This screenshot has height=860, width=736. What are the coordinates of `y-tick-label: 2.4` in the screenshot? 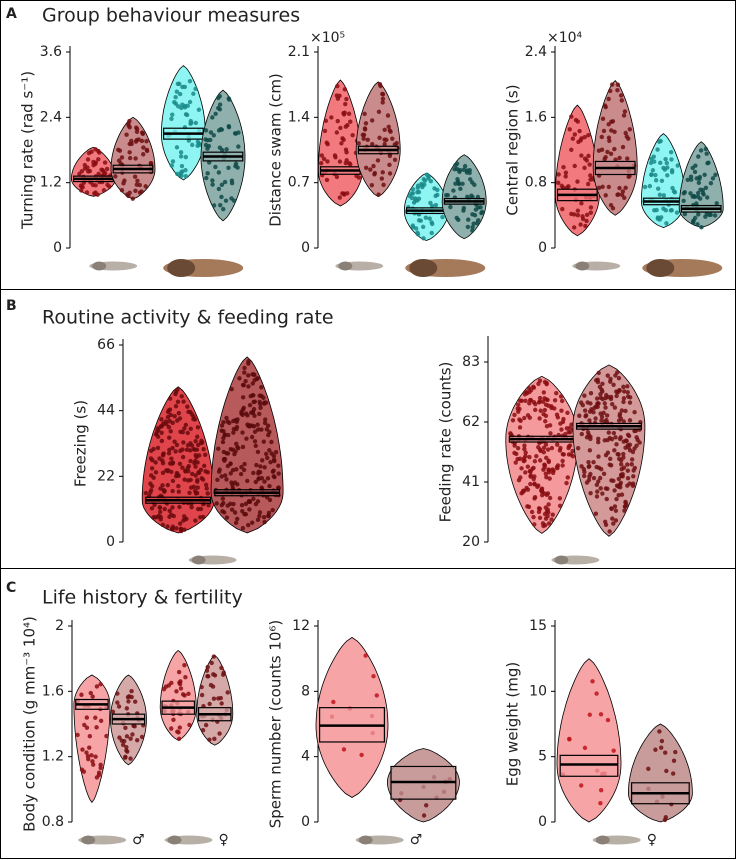 It's located at (536, 52).